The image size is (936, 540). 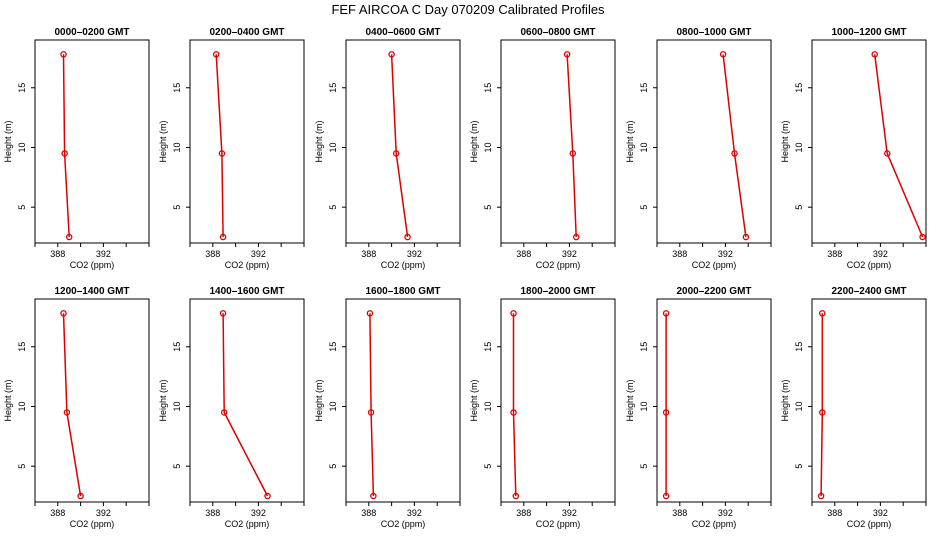 What do you see at coordinates (557, 291) in the screenshot?
I see `panel-title: 1800–2000 GMT` at bounding box center [557, 291].